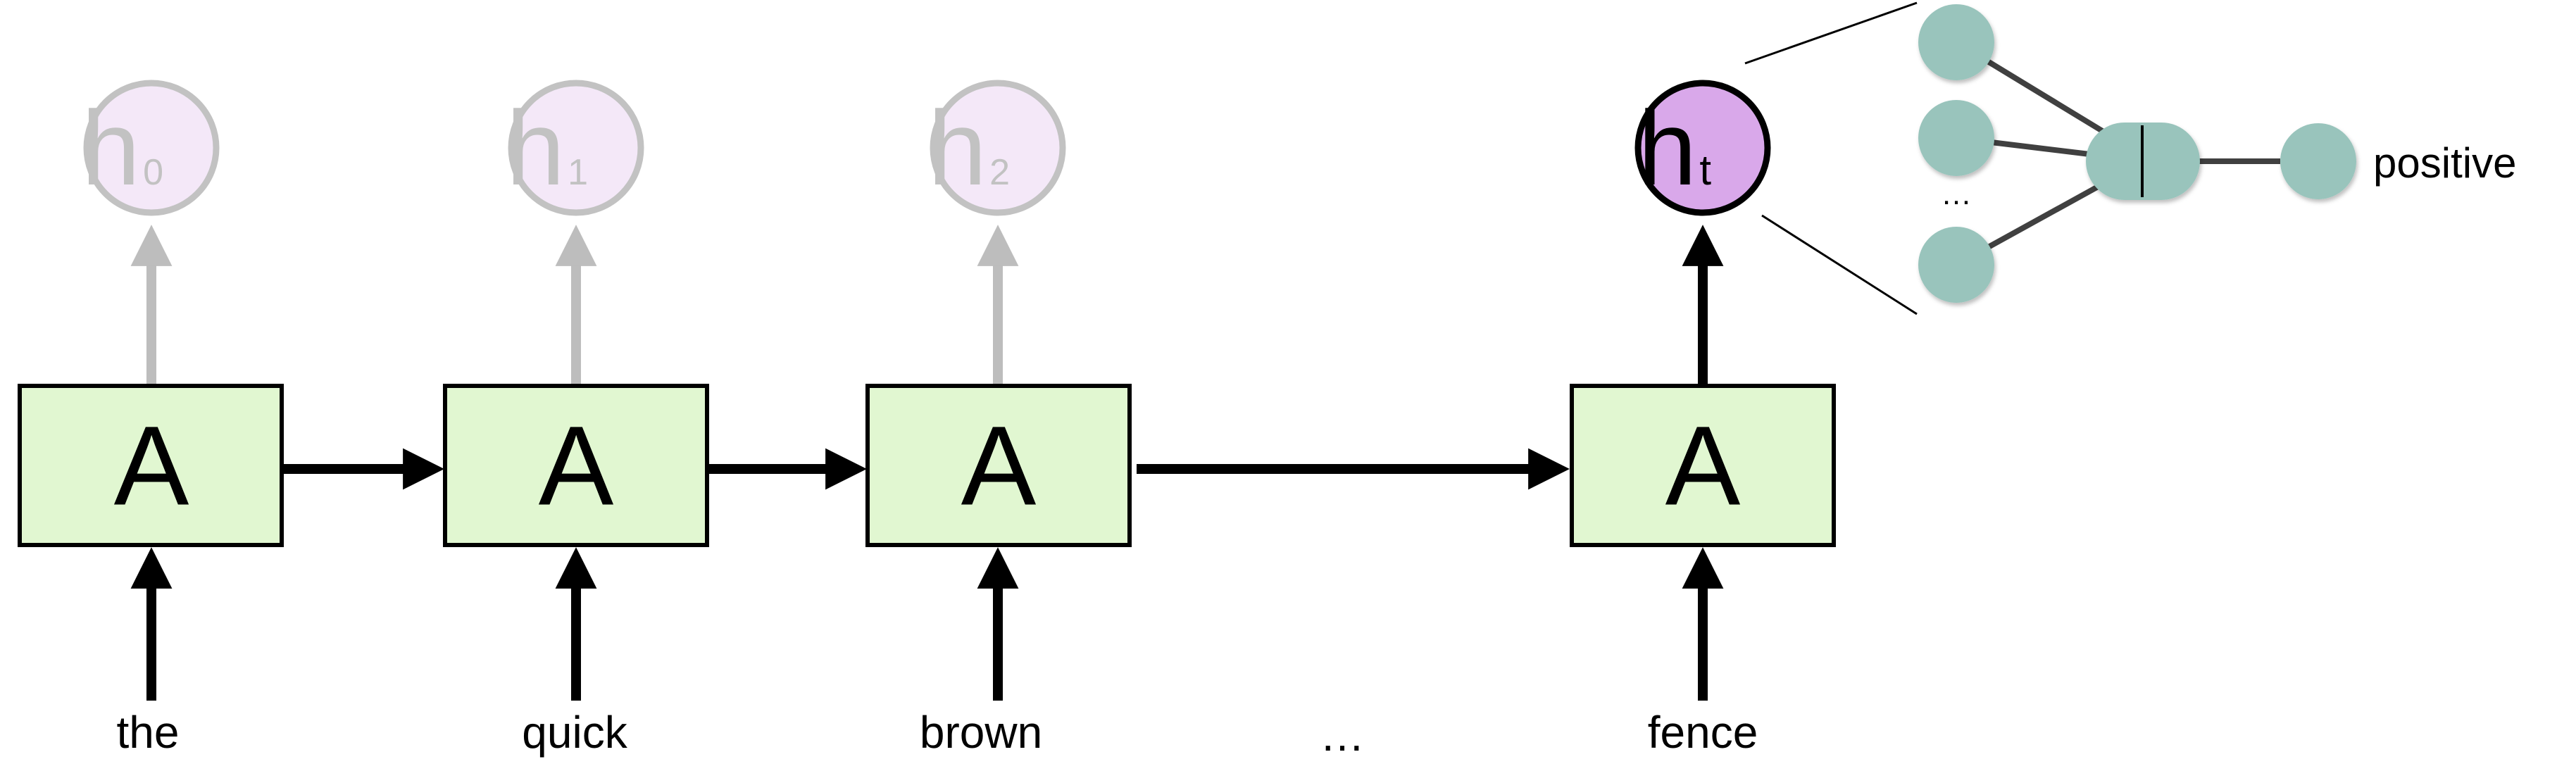 Image resolution: width=2576 pixels, height=783 pixels. I want to click on hidden-state-1: h1, so click(575, 148).